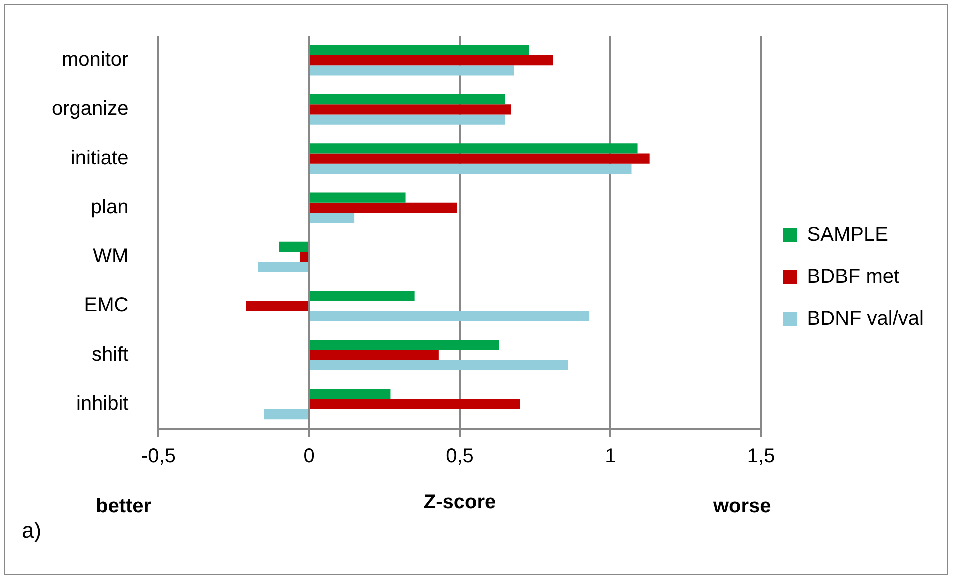 This screenshot has height=581, width=954. I want to click on legend-label: SAMPLE, so click(847, 235).